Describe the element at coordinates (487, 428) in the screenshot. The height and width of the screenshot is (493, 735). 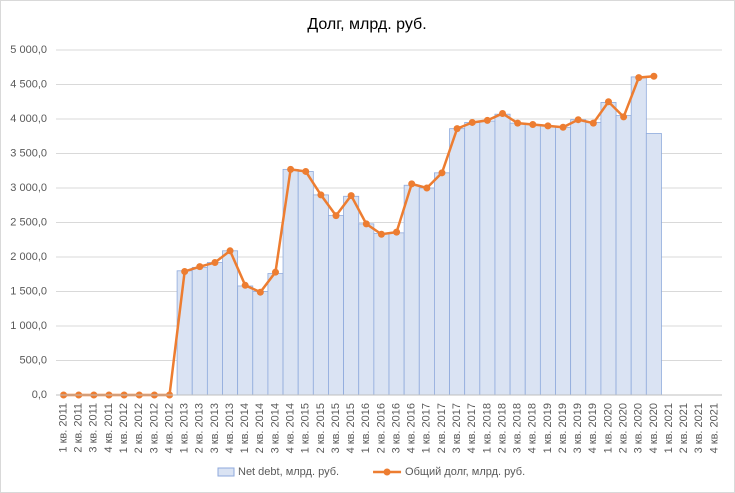
I see `x-tick-label: 1 кв. 2018` at that location.